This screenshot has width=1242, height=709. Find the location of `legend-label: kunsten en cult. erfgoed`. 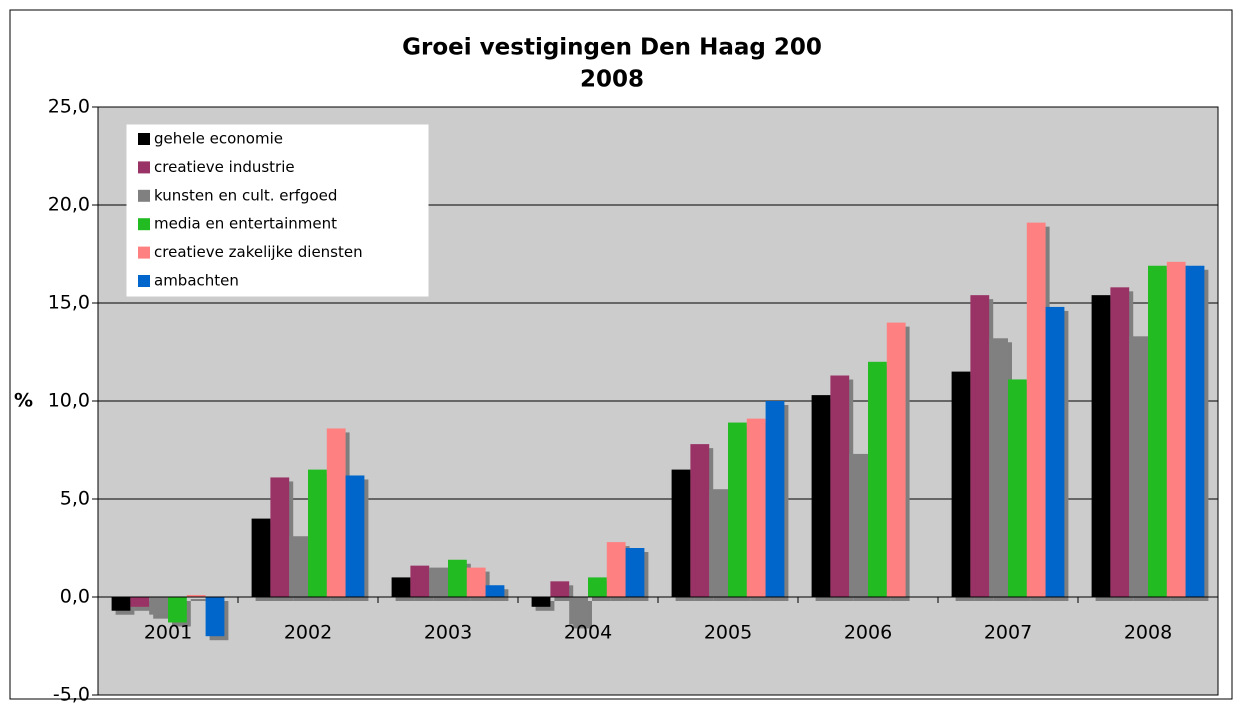

legend-label: kunsten en cult. erfgoed is located at coordinates (245, 195).